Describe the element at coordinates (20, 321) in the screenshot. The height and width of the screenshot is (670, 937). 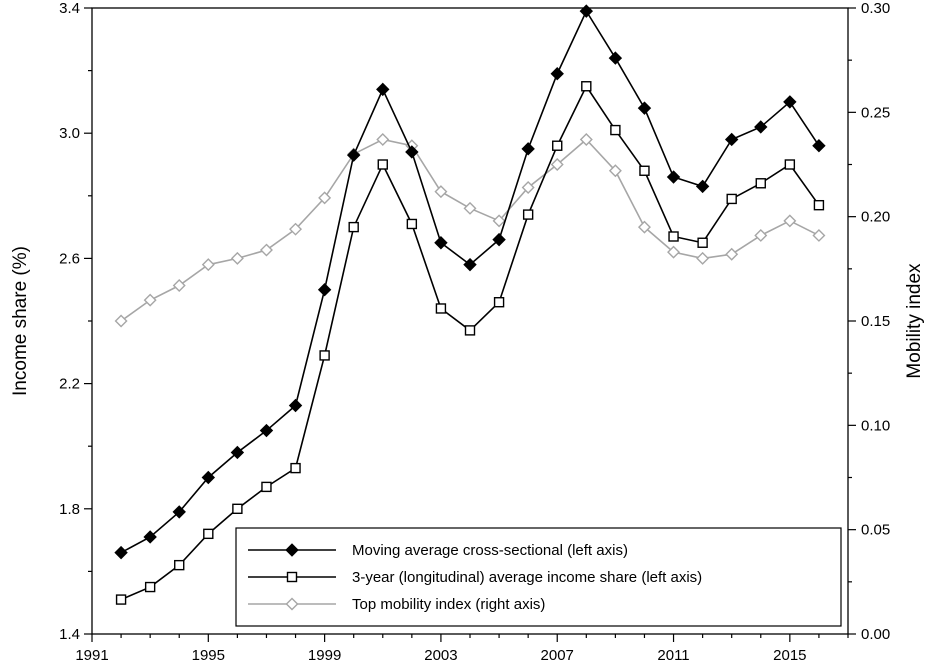
I see `y-axis-left-title: Income share (%)` at that location.